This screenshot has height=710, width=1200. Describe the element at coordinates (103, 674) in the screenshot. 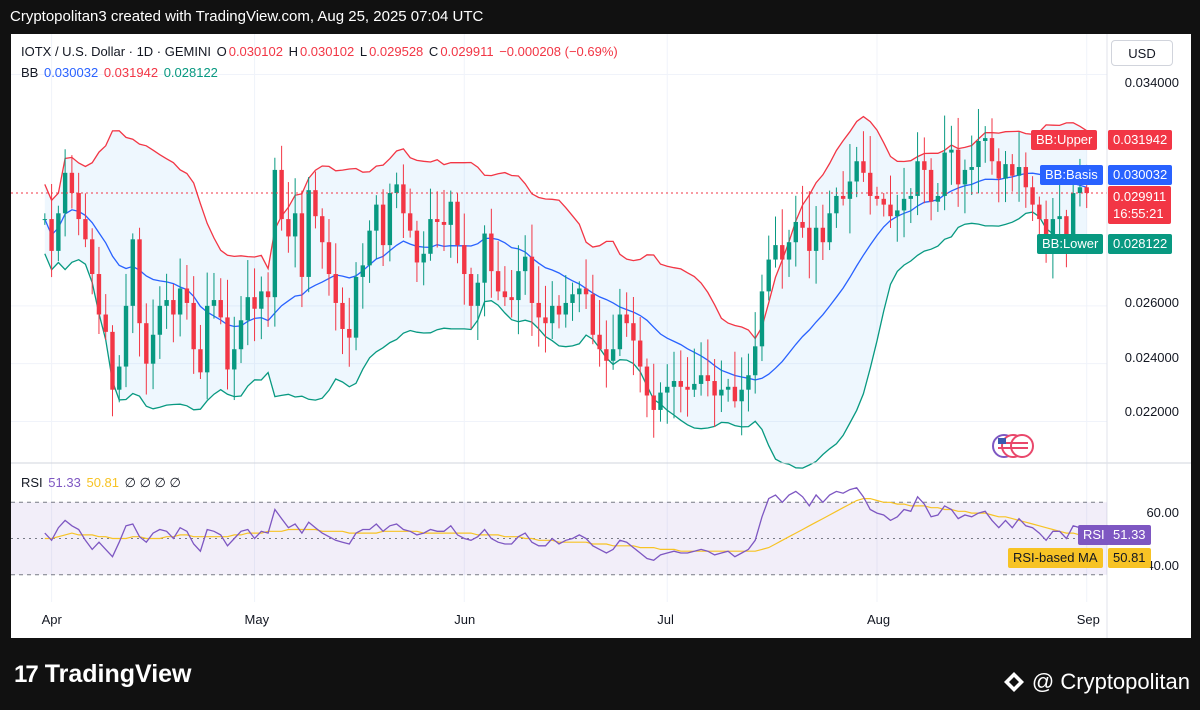

I see `tradingview-logo: 17 TradingView` at that location.